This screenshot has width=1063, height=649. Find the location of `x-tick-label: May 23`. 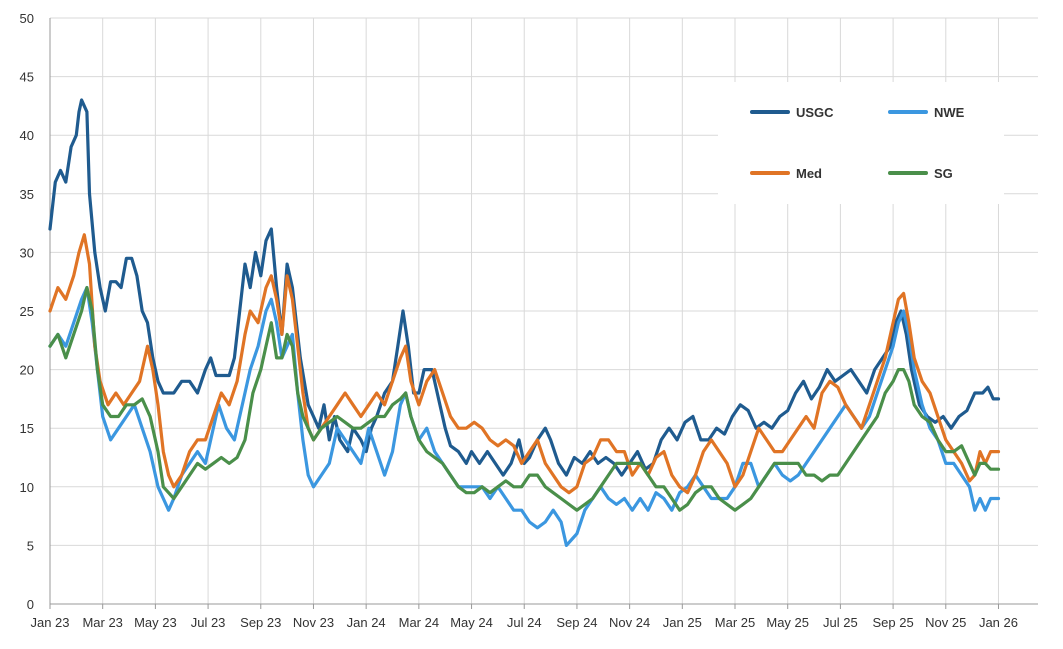

x-tick-label: May 23 is located at coordinates (155, 622).